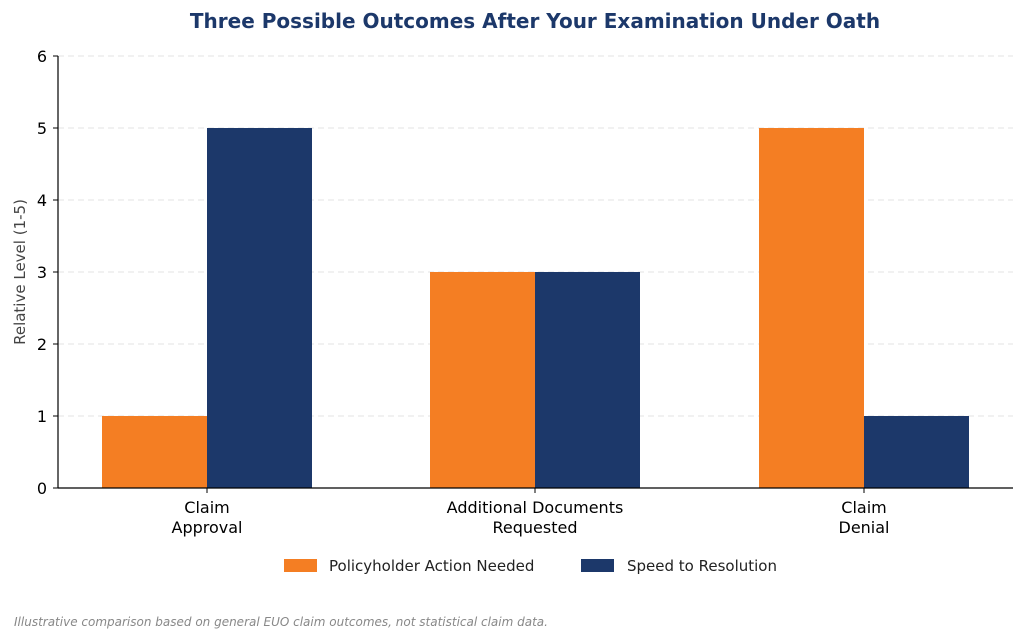 The height and width of the screenshot is (642, 1024). Describe the element at coordinates (42, 128) in the screenshot. I see `y-tick-label: 5` at that location.